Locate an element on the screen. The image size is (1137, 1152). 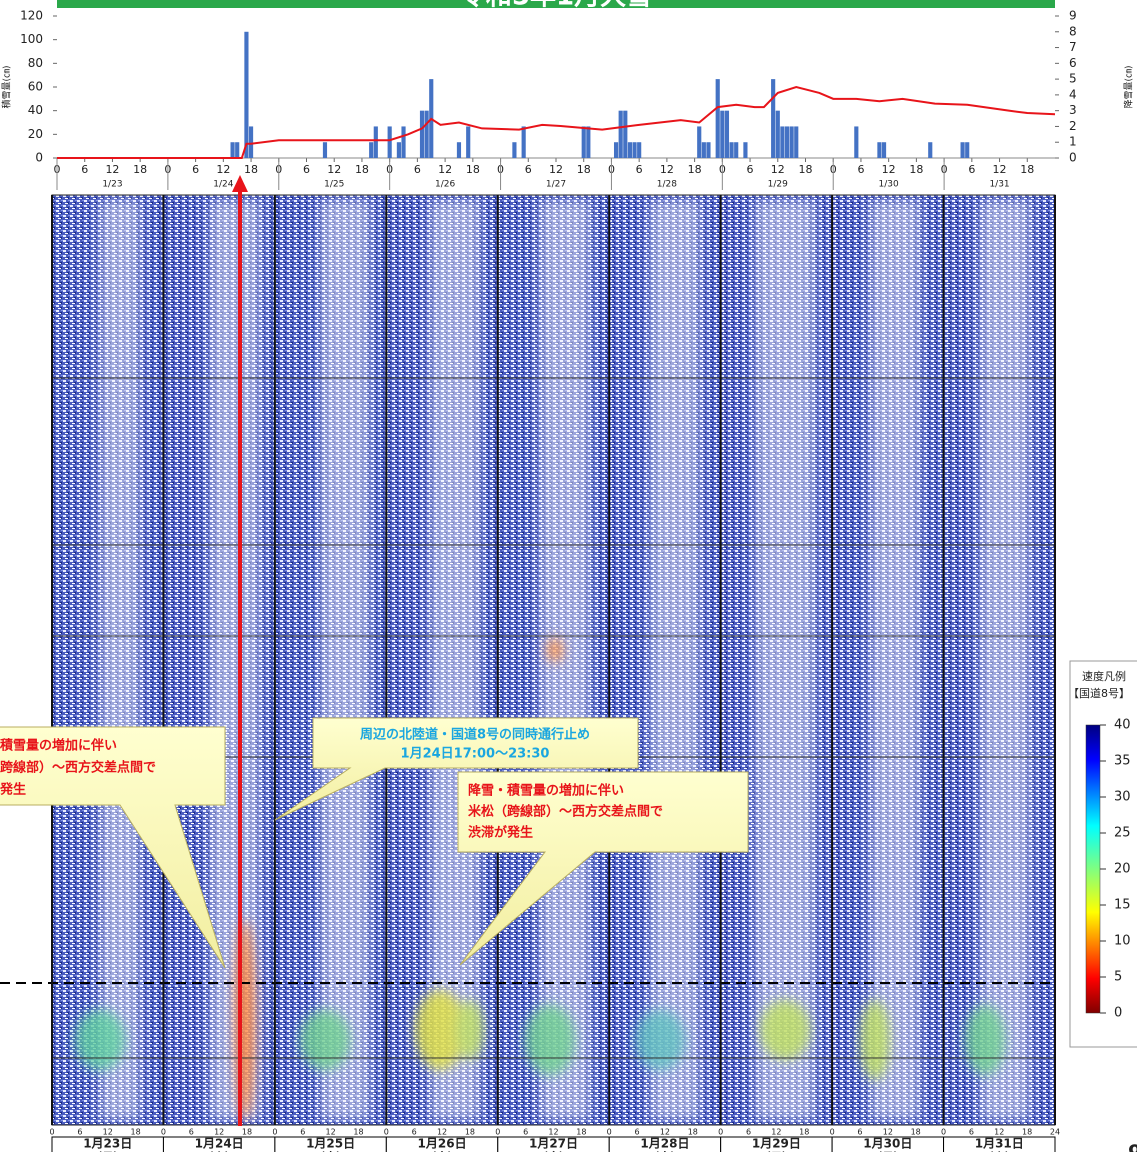
y2-tick-label: 6 is located at coordinates (1073, 63).